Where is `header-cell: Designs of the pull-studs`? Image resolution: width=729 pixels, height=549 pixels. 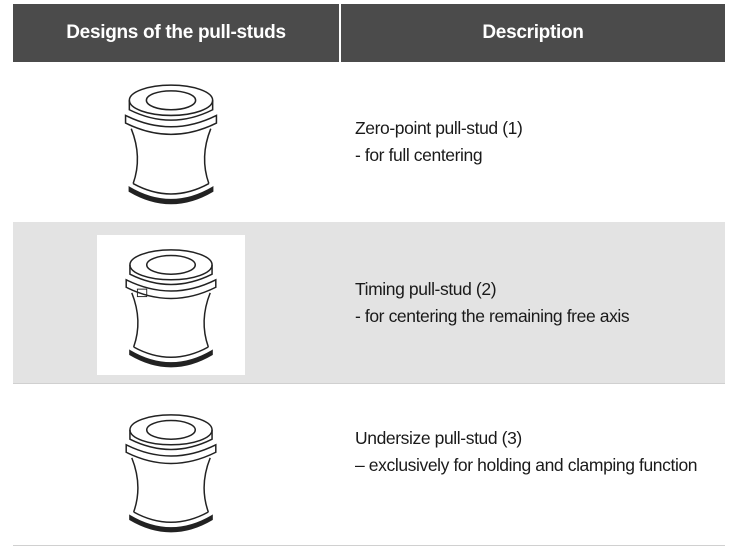
header-cell: Designs of the pull-studs is located at coordinates (176, 33).